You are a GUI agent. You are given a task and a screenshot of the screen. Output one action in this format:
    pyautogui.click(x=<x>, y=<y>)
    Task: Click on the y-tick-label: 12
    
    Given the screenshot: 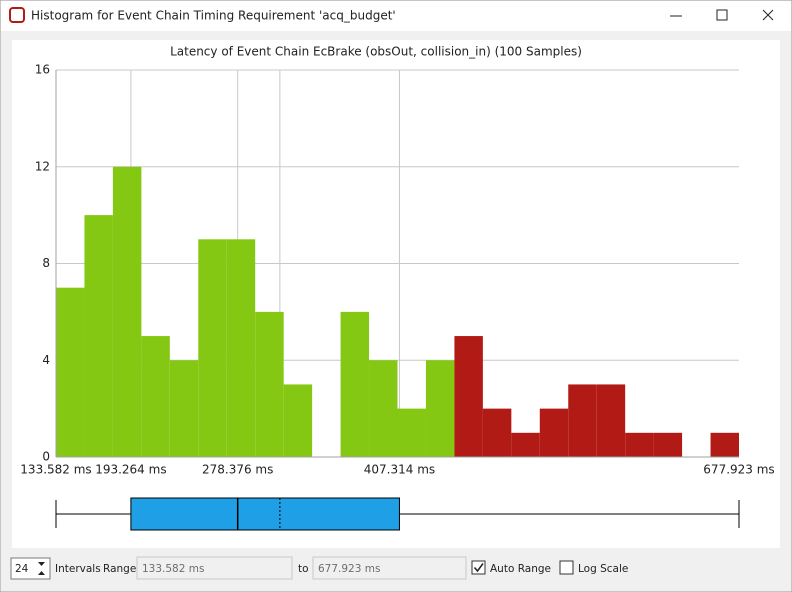 What is the action you would take?
    pyautogui.click(x=42, y=166)
    